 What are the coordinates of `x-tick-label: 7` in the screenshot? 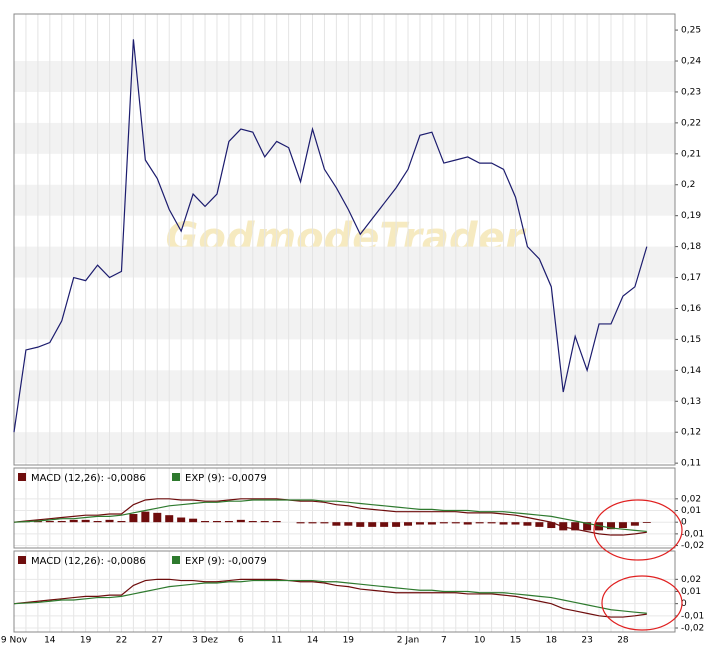 It's located at (444, 641).